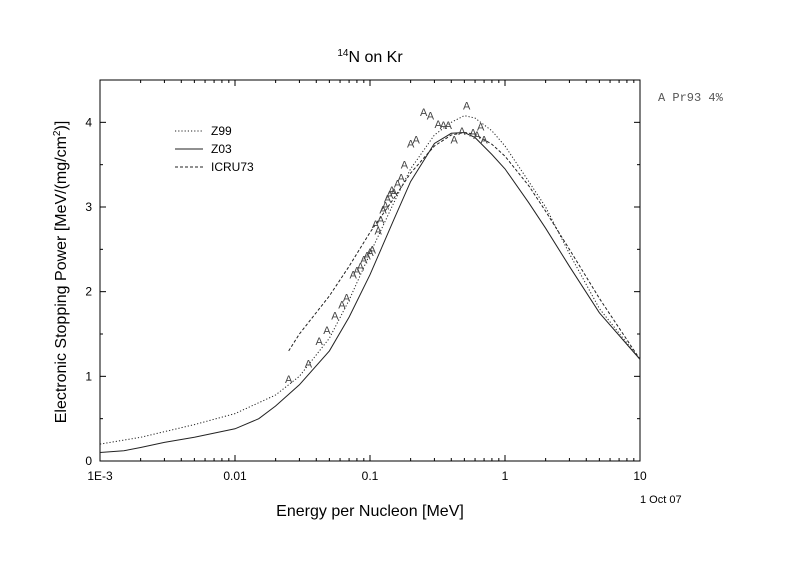 The width and height of the screenshot is (800, 561). Describe the element at coordinates (505, 476) in the screenshot. I see `x-tick-label: 1` at that location.